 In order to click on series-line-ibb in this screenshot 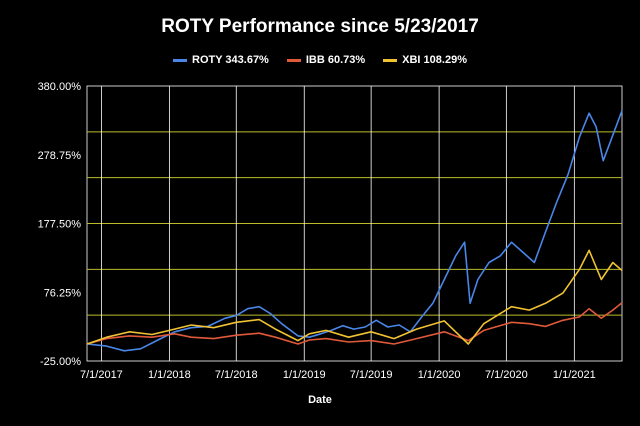, I will do `click(354, 323)`.